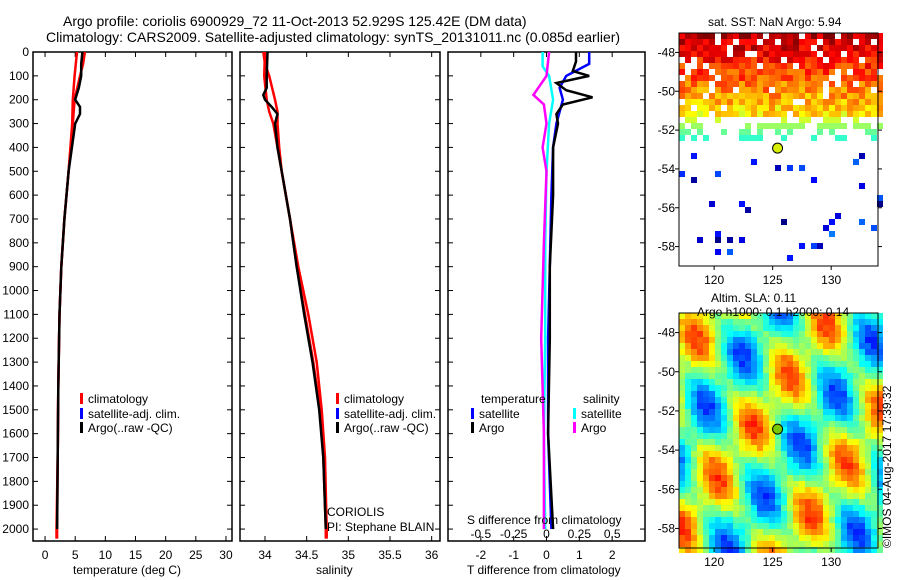  I want to click on x-tick-label: 1, so click(579, 555).